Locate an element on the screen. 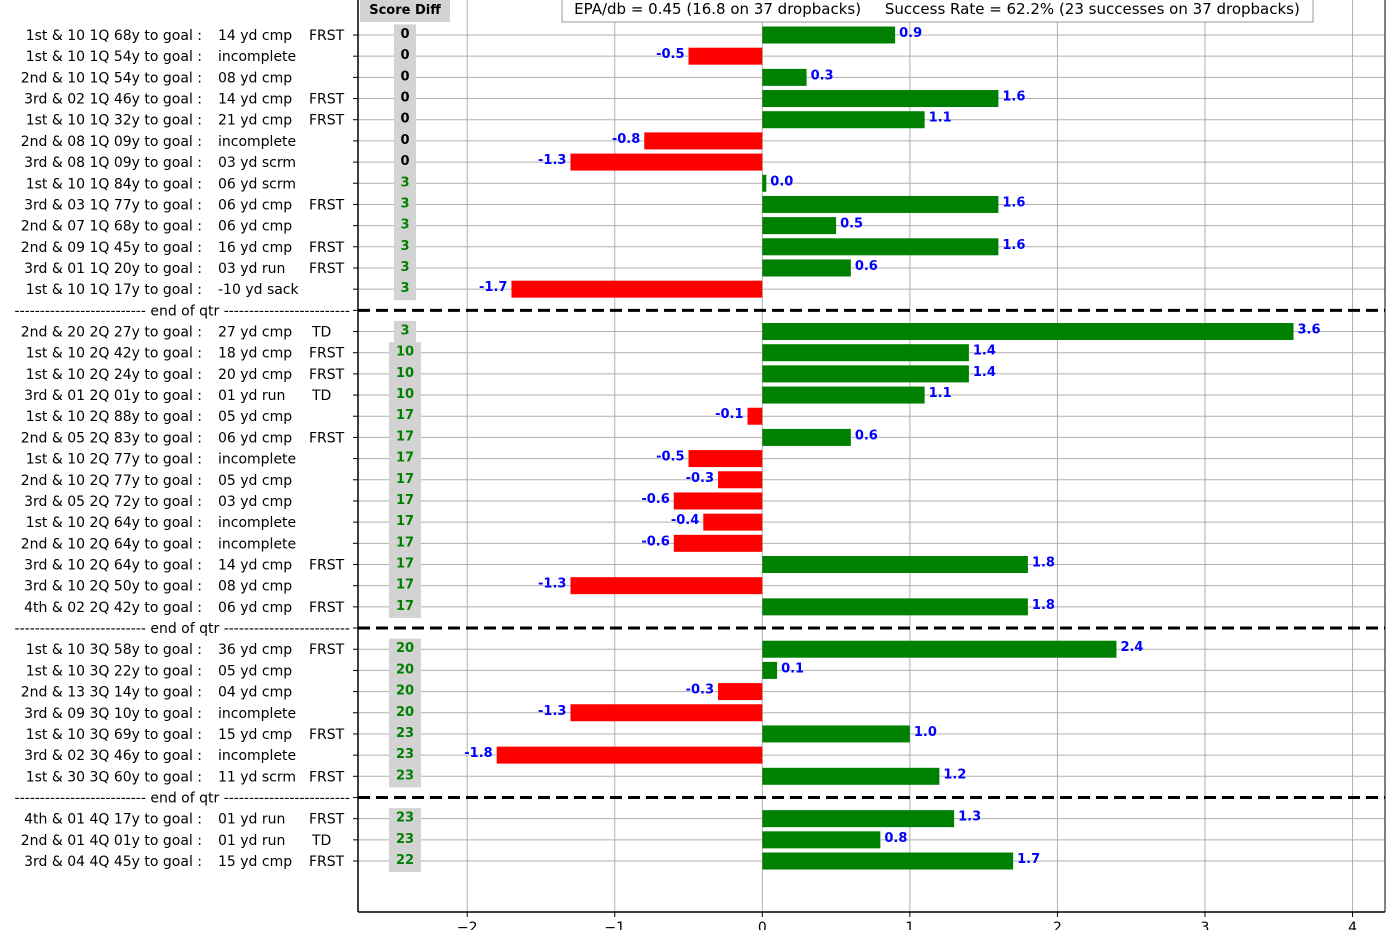  x-tick-label: 4 is located at coordinates (1352, 925).